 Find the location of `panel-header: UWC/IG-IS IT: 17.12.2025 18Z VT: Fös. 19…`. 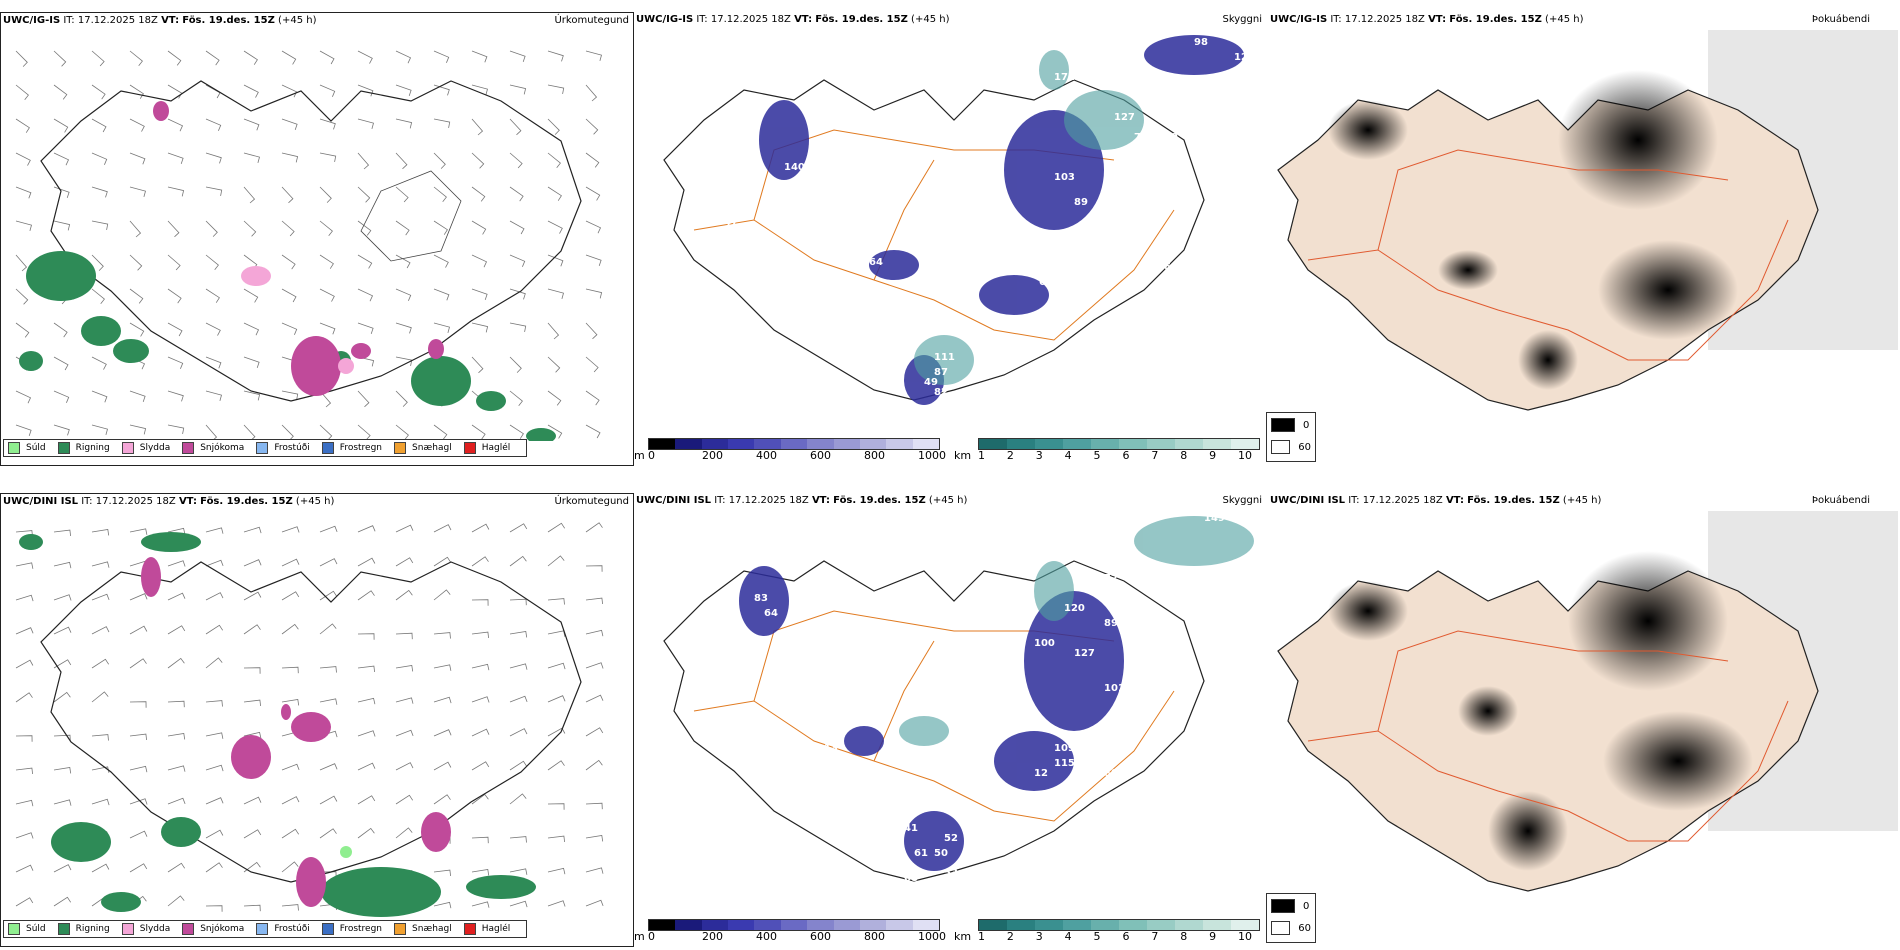

panel-header: UWC/IG-IS IT: 17.12.2025 18Z VT: Fös. 19… is located at coordinates (317, 21).